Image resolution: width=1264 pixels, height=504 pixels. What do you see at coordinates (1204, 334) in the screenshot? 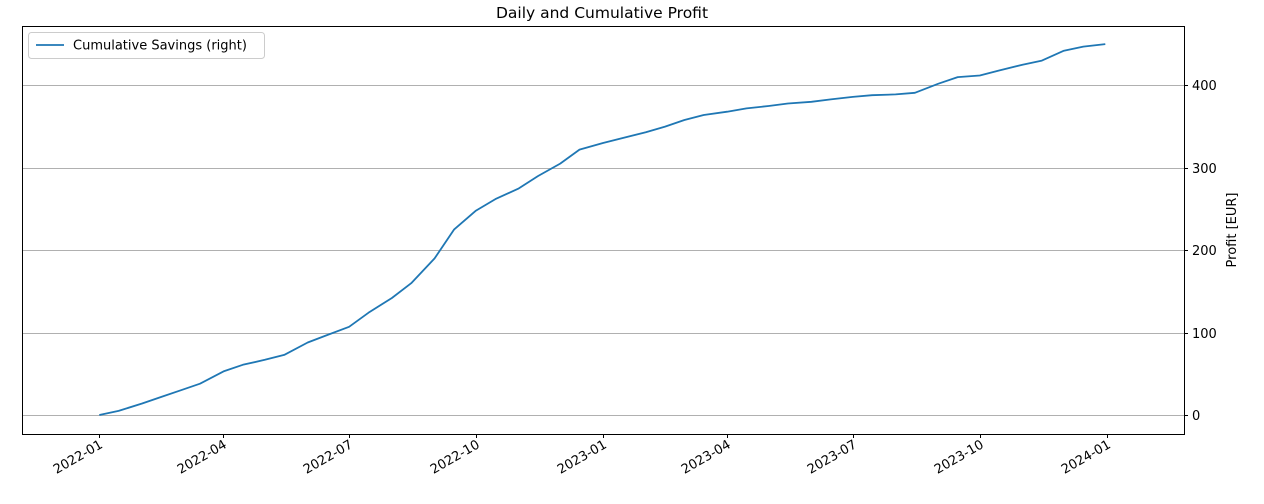
I see `y-tick-label: 100` at bounding box center [1204, 334].